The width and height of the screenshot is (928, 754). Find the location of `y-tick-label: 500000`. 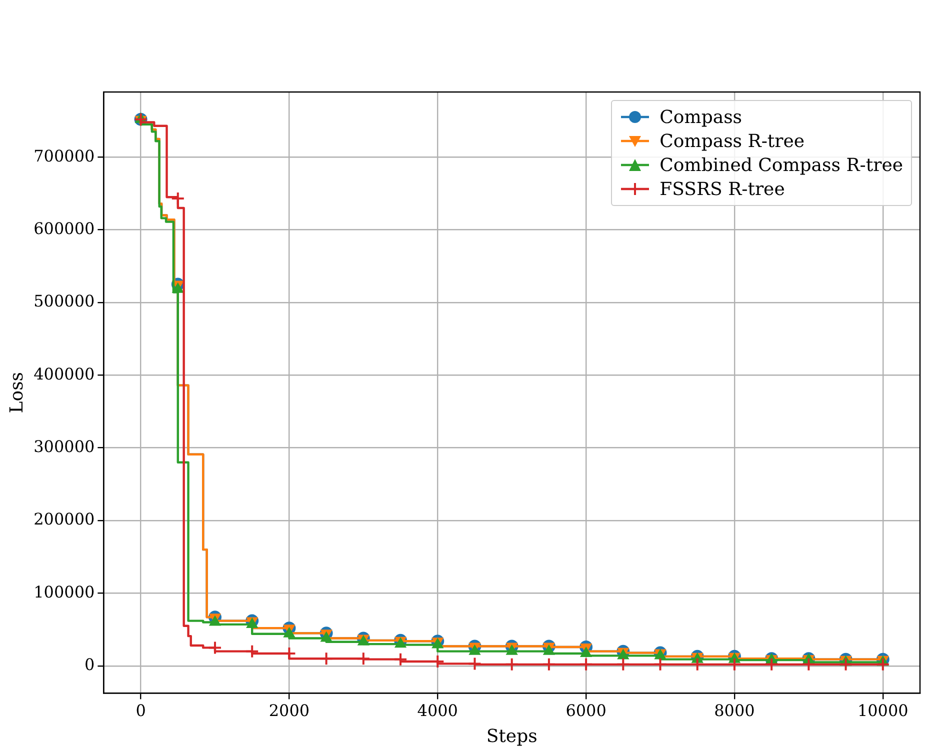

y-tick-label: 500000 is located at coordinates (64, 301).